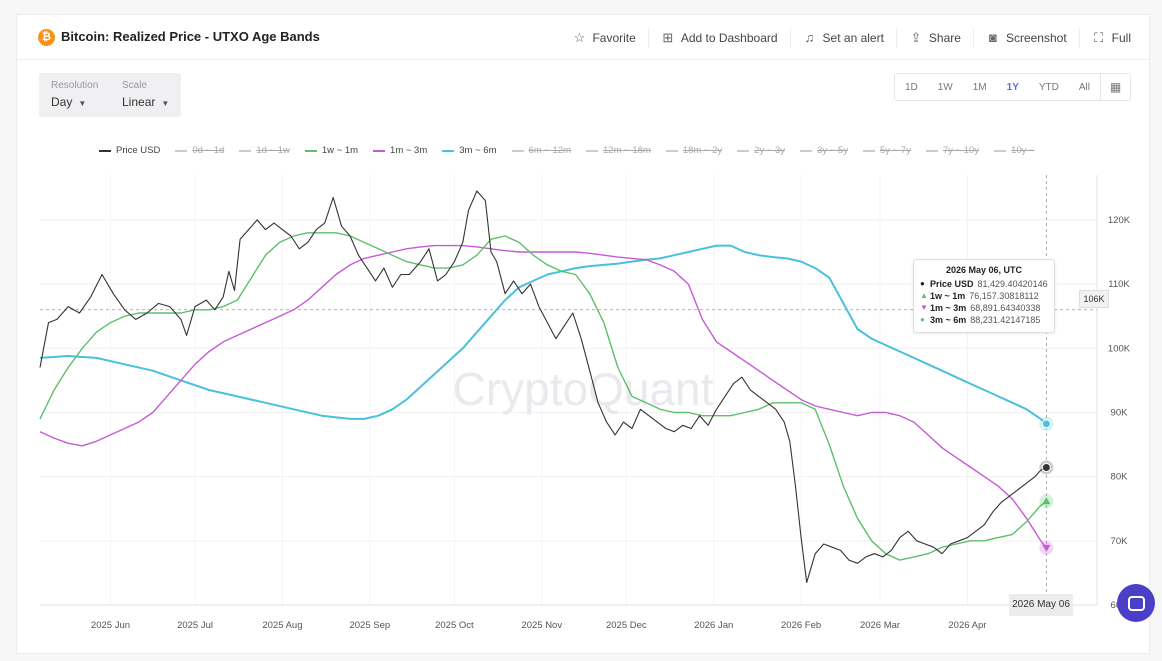  What do you see at coordinates (668, 37) in the screenshot?
I see `dashboard-add-icon: ⊞` at bounding box center [668, 37].